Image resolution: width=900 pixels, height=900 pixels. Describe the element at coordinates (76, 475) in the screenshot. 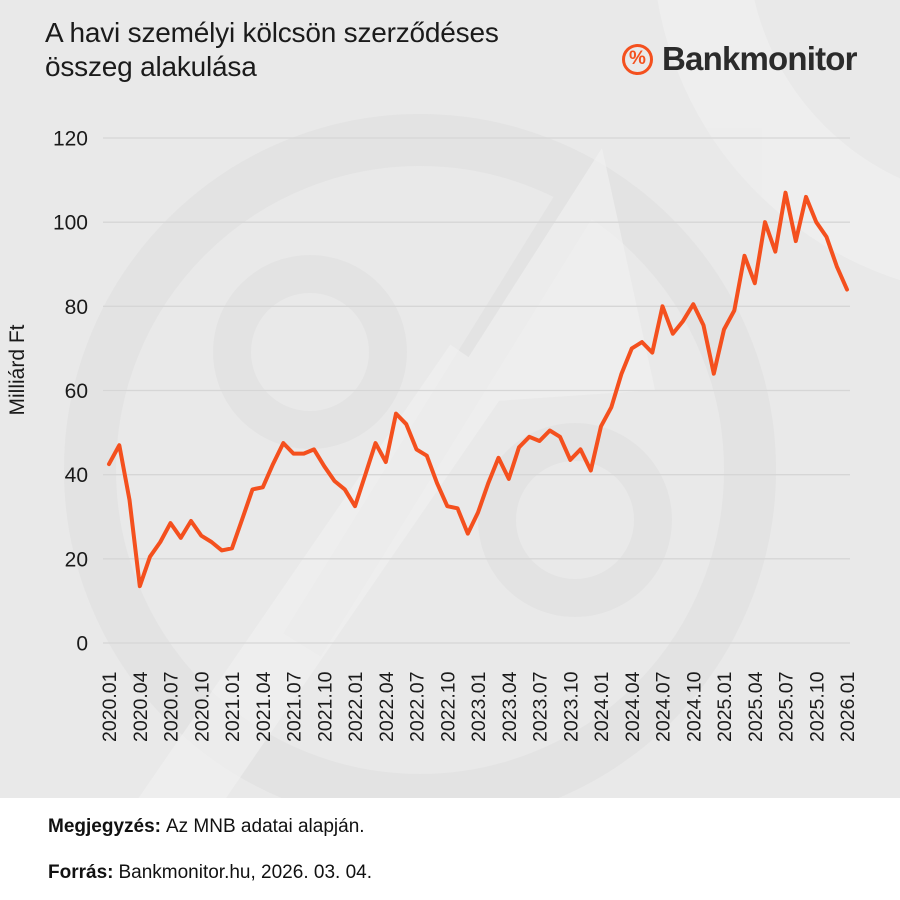

I see `y-tick-label: 40` at that location.